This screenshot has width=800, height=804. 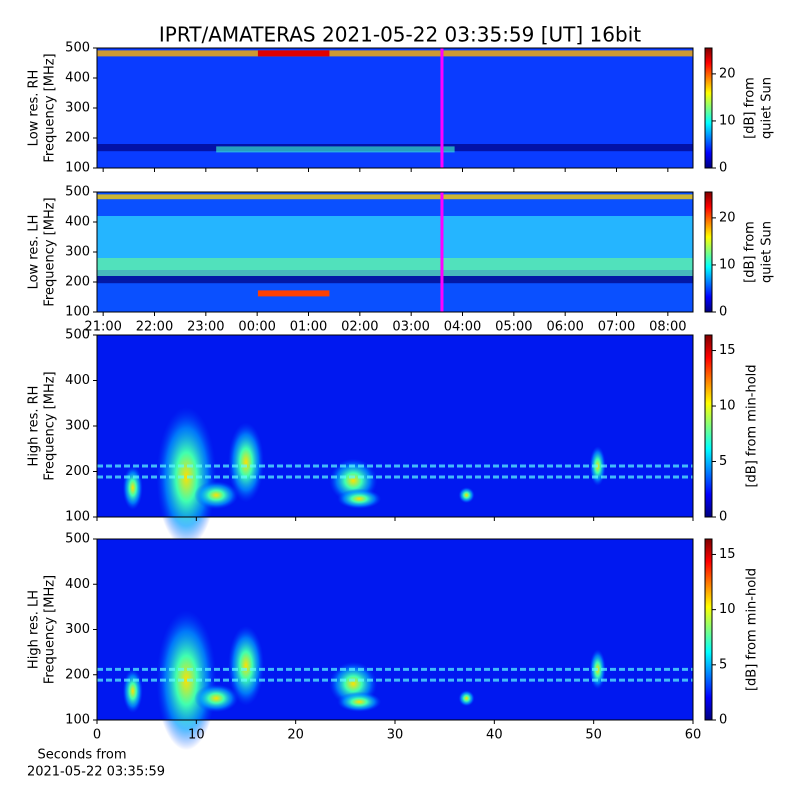 What do you see at coordinates (359, 327) in the screenshot?
I see `x-tick-label: 02:00` at bounding box center [359, 327].